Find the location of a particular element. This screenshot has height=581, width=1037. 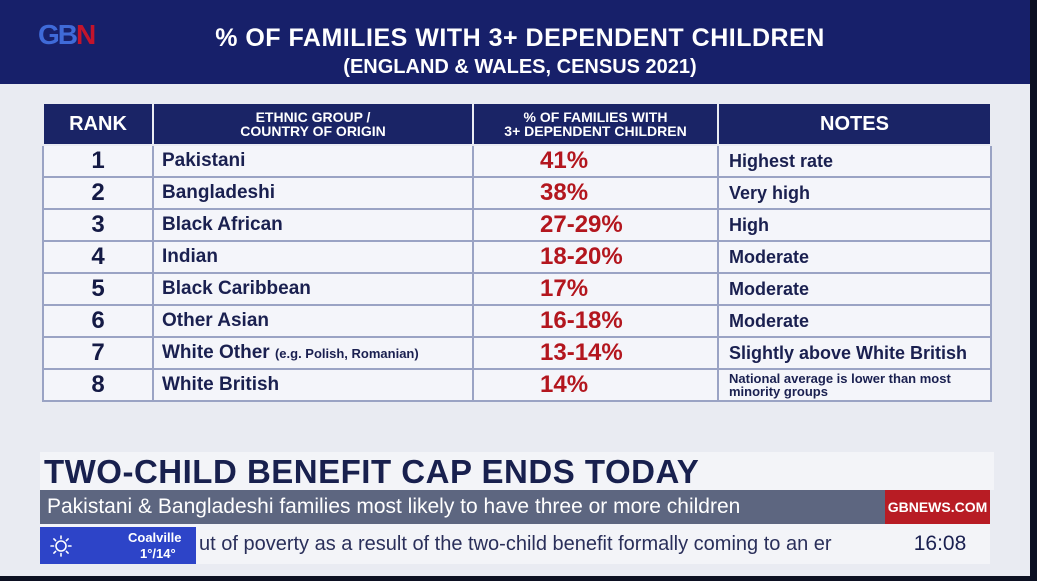

group-cell: White Other (e.g. Polish, Romanian) is located at coordinates (313, 353).